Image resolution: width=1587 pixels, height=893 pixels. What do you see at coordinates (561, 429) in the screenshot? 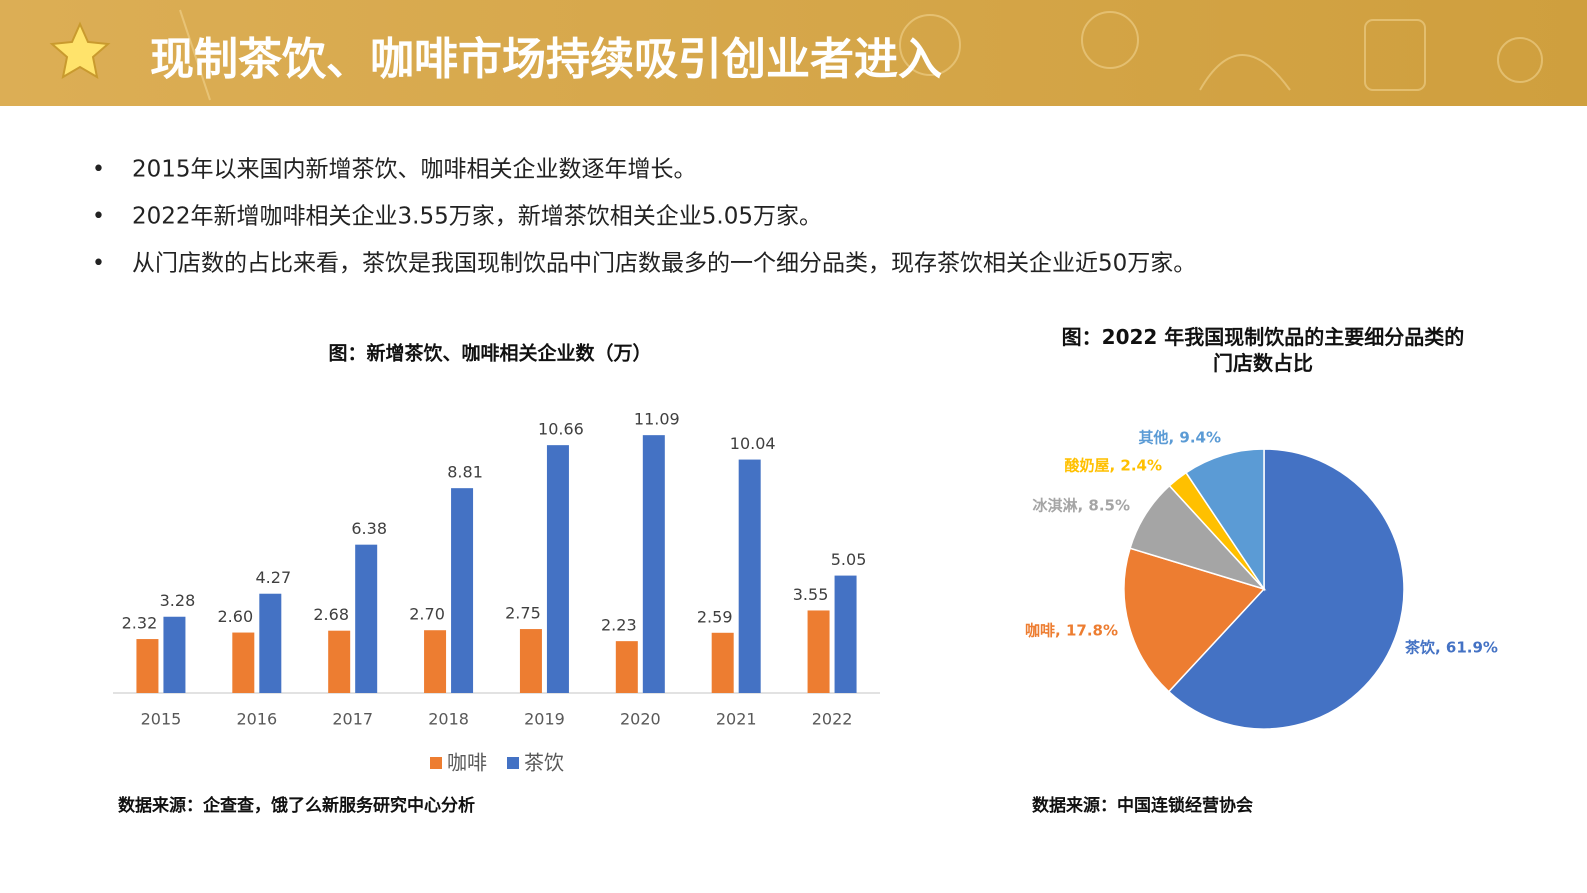
I see `data-label: 10.66` at bounding box center [561, 429].